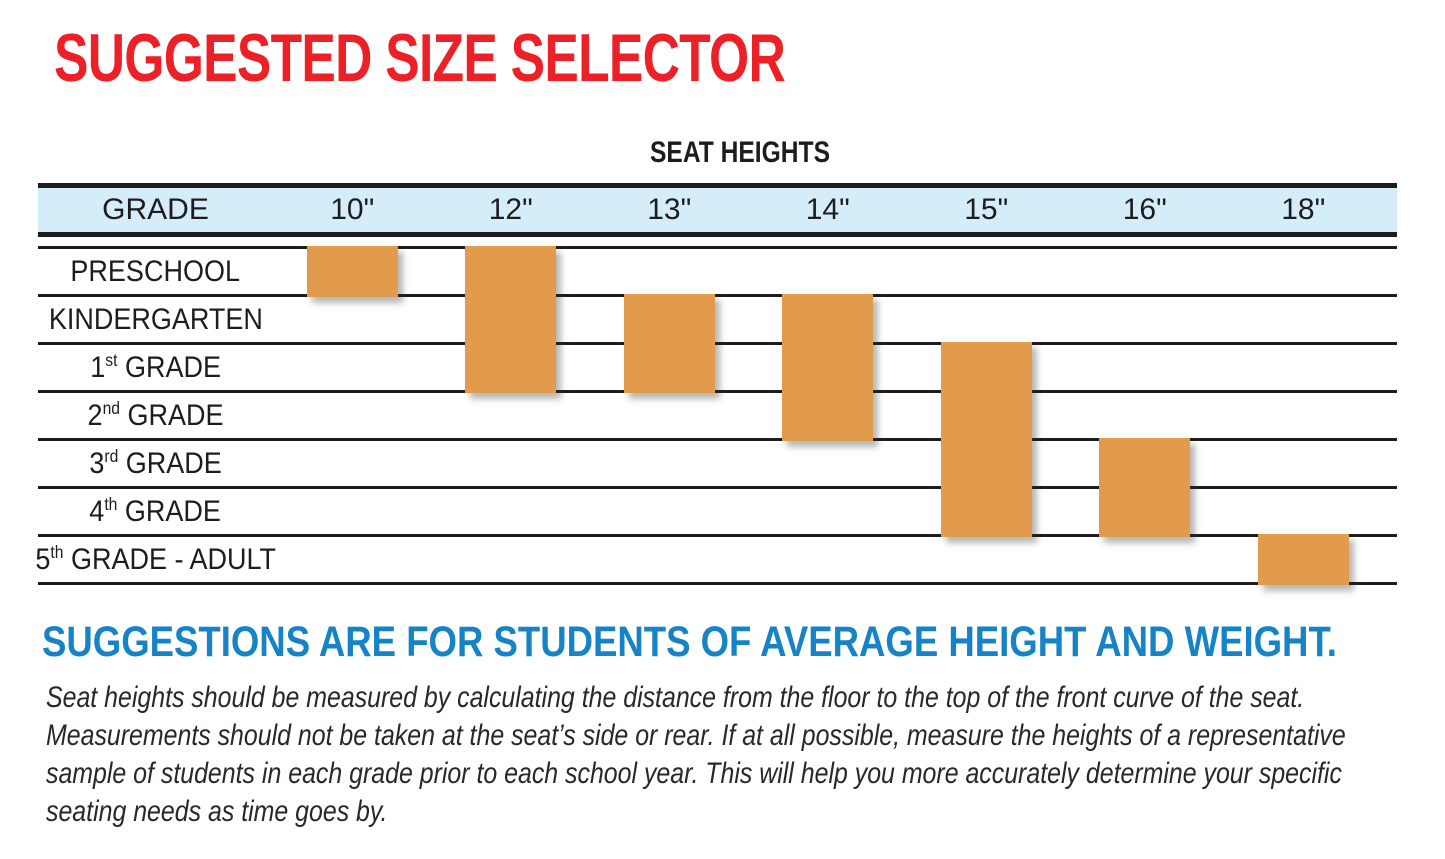 This screenshot has width=1445, height=859. Describe the element at coordinates (155, 558) in the screenshot. I see `grade-label: 5th GRADE - ADULT` at that location.